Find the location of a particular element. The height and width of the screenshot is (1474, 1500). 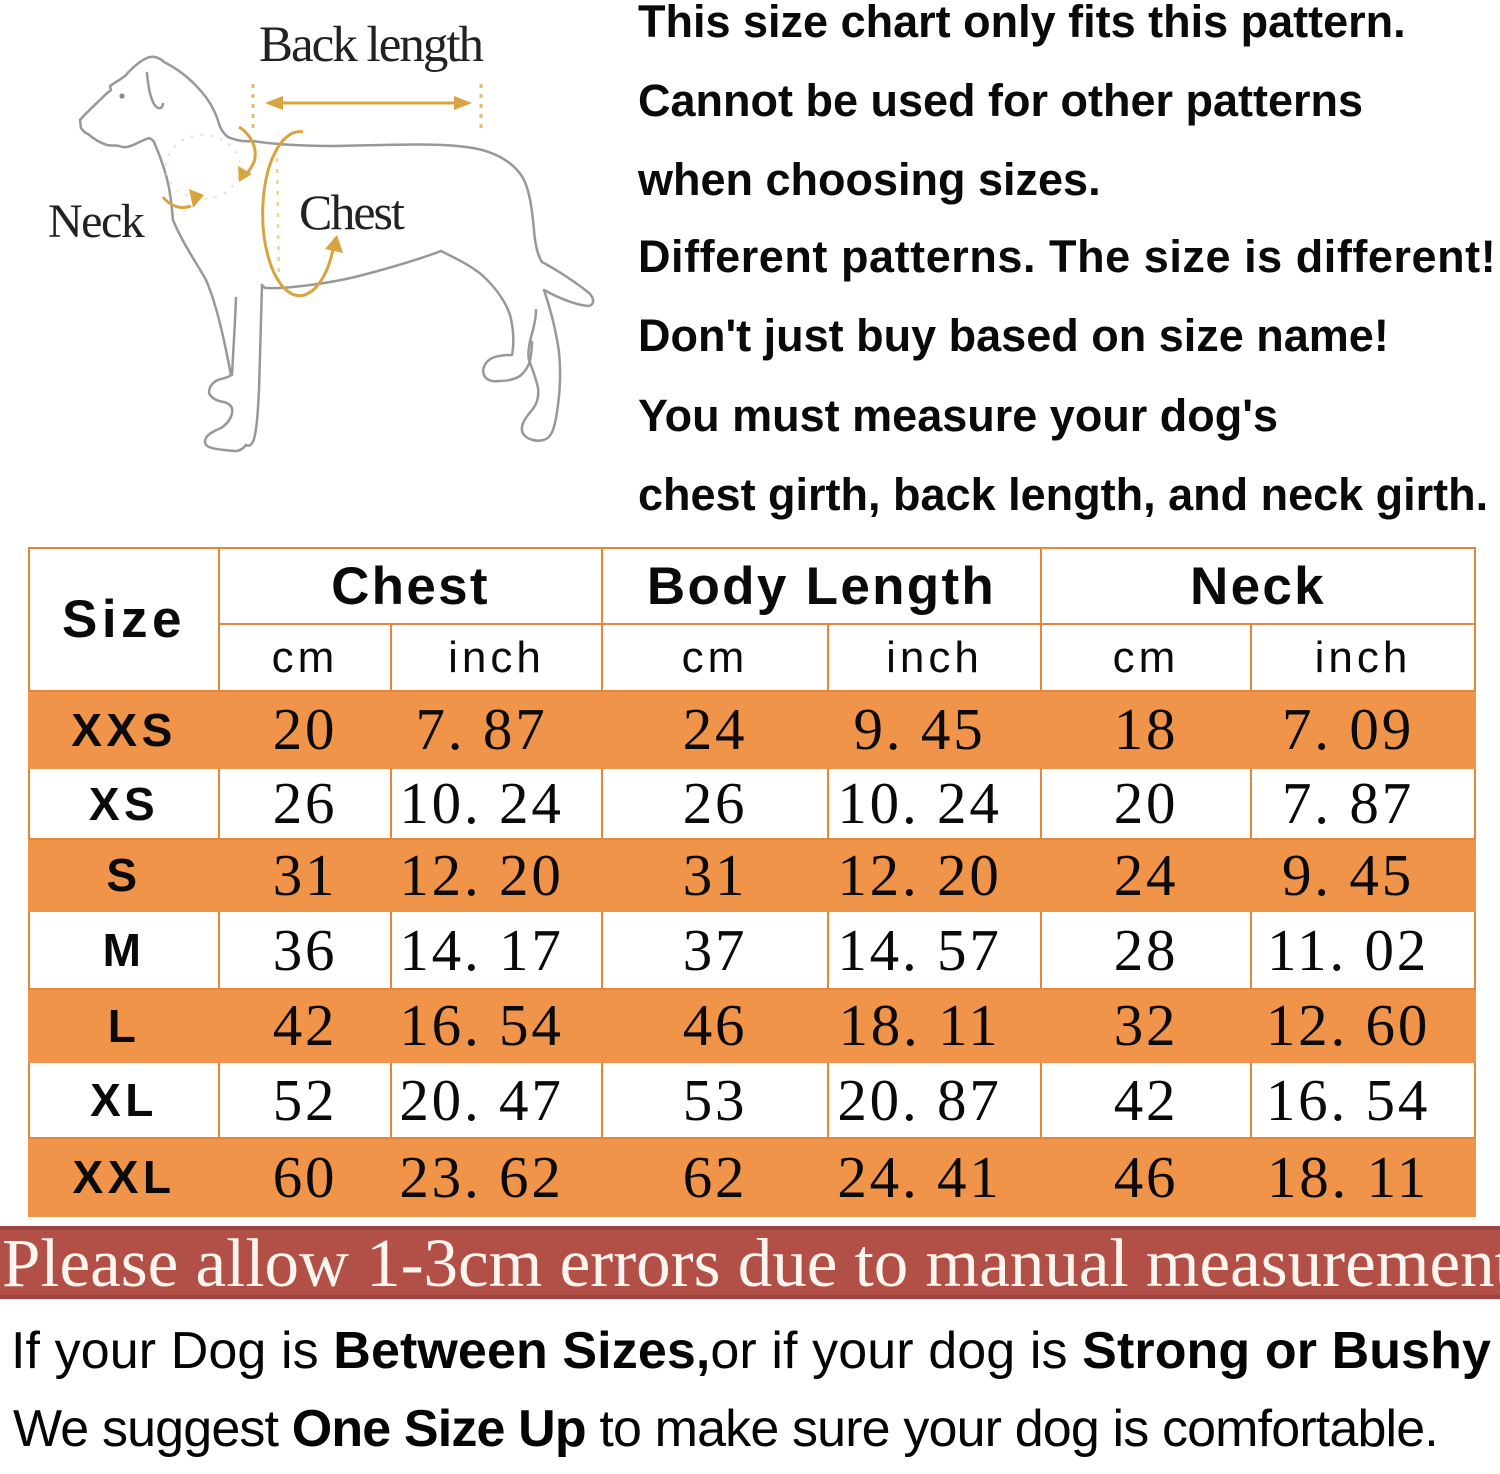

svg-text: Chest is located at coordinates (352, 212).